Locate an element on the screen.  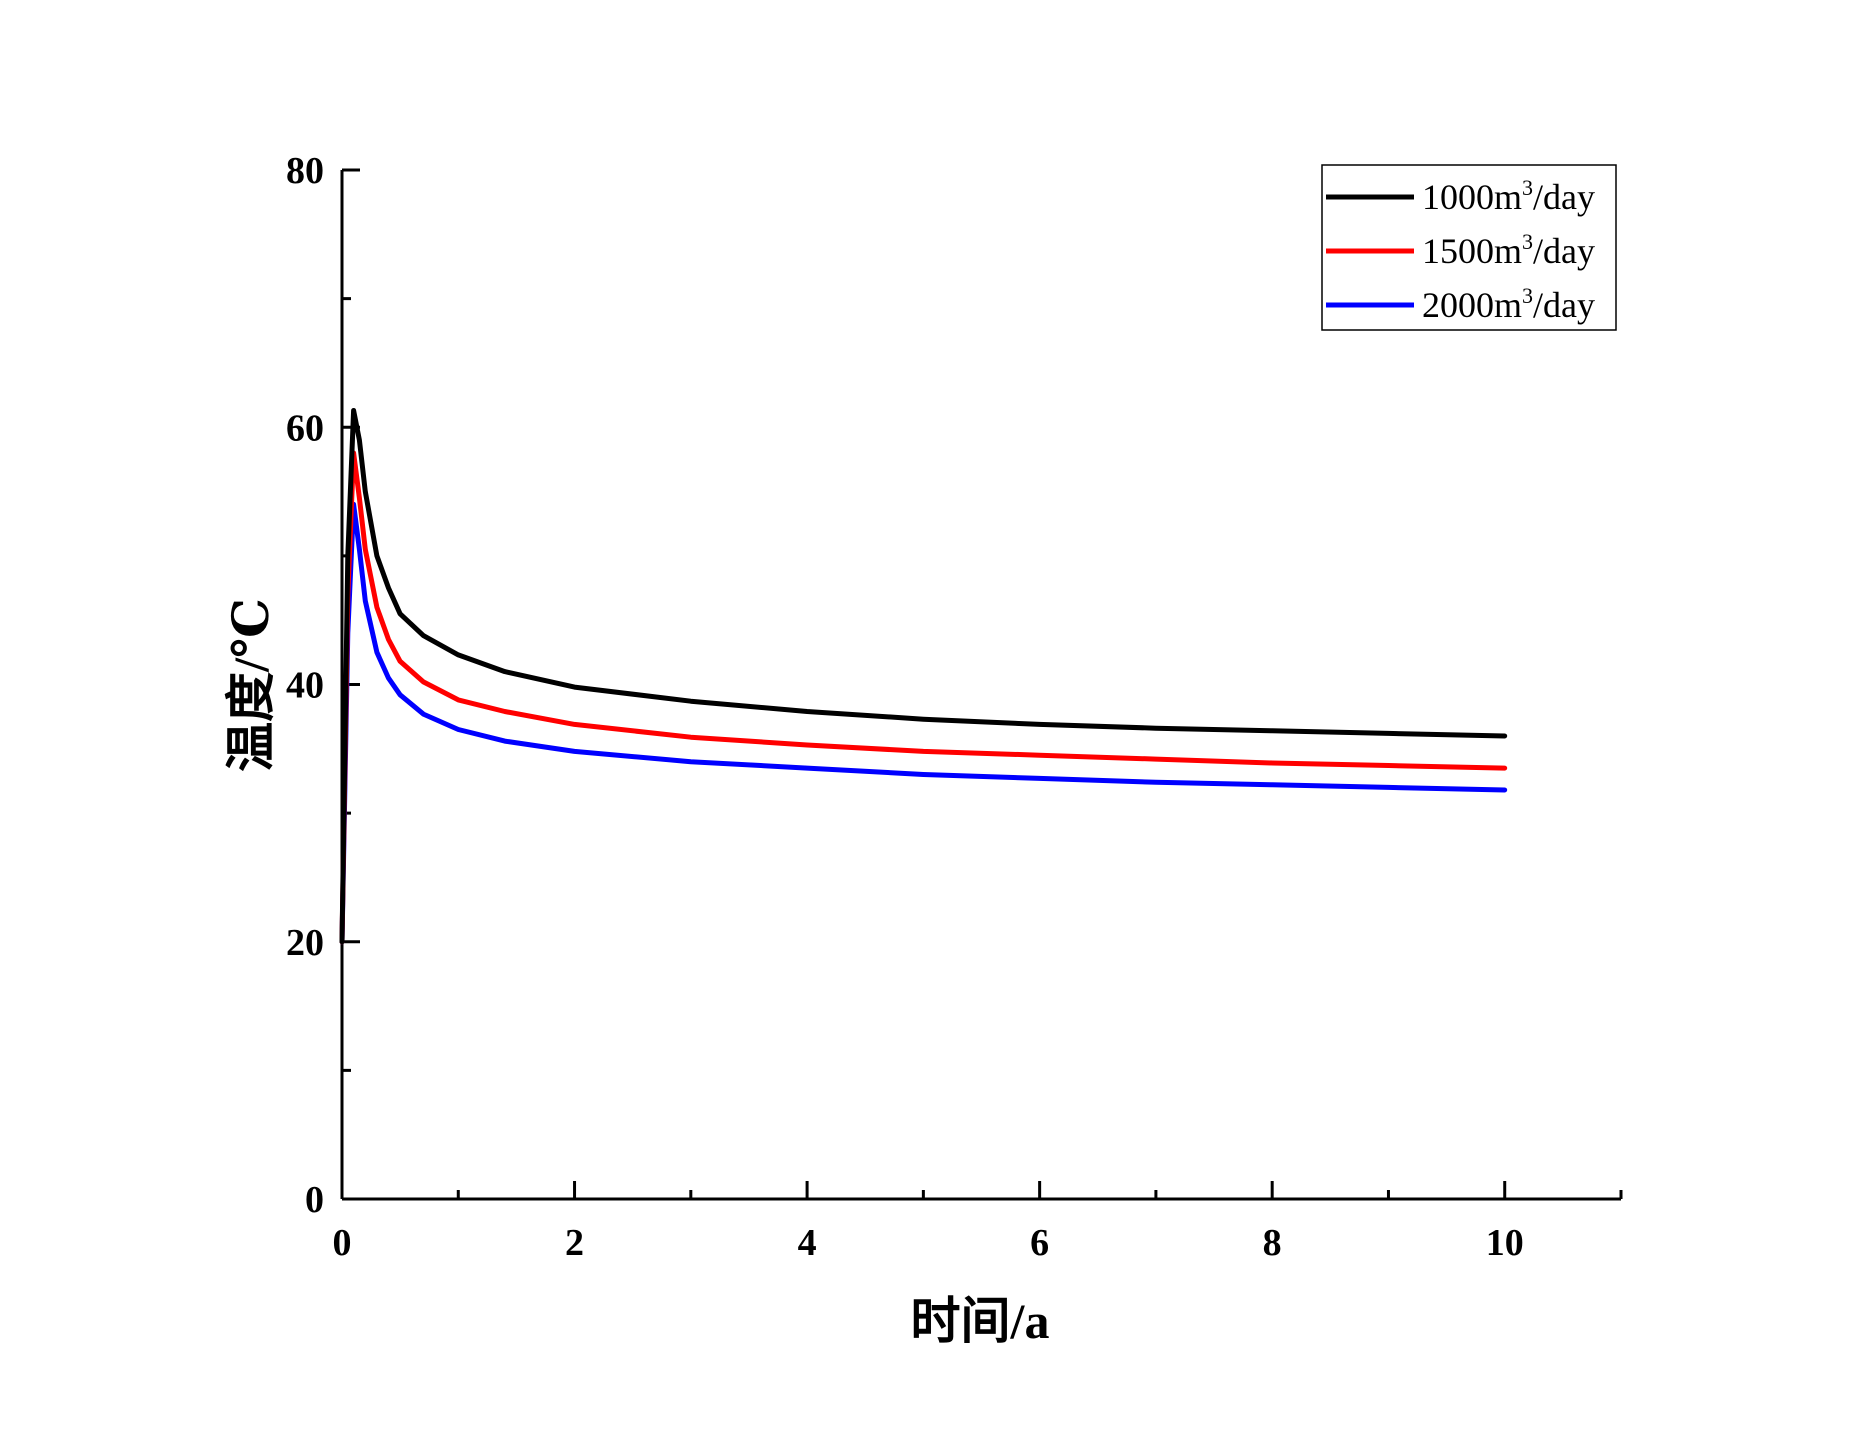
legend: 1000m3/day 1500m3/day 2000m3/day is located at coordinates (1469, 247).